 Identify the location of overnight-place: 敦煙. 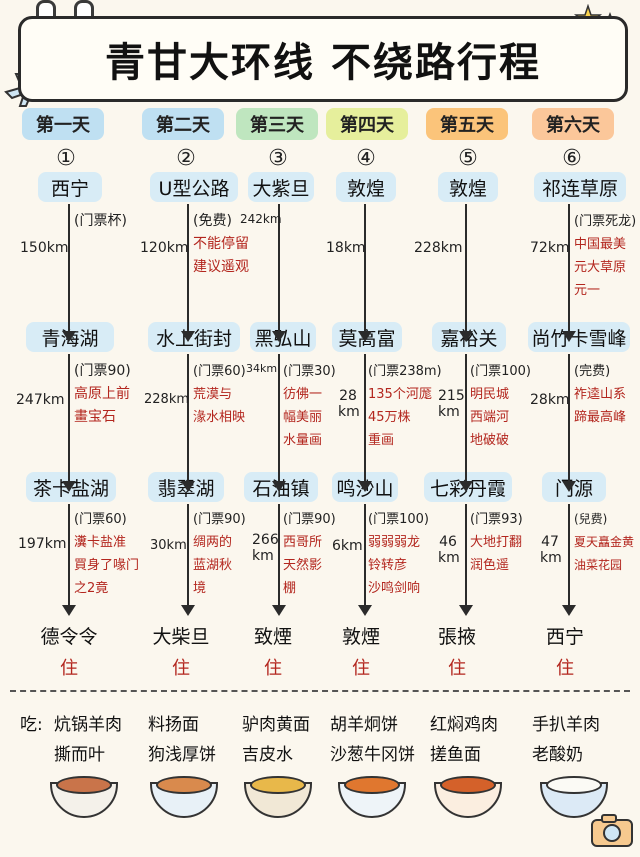
(360, 637).